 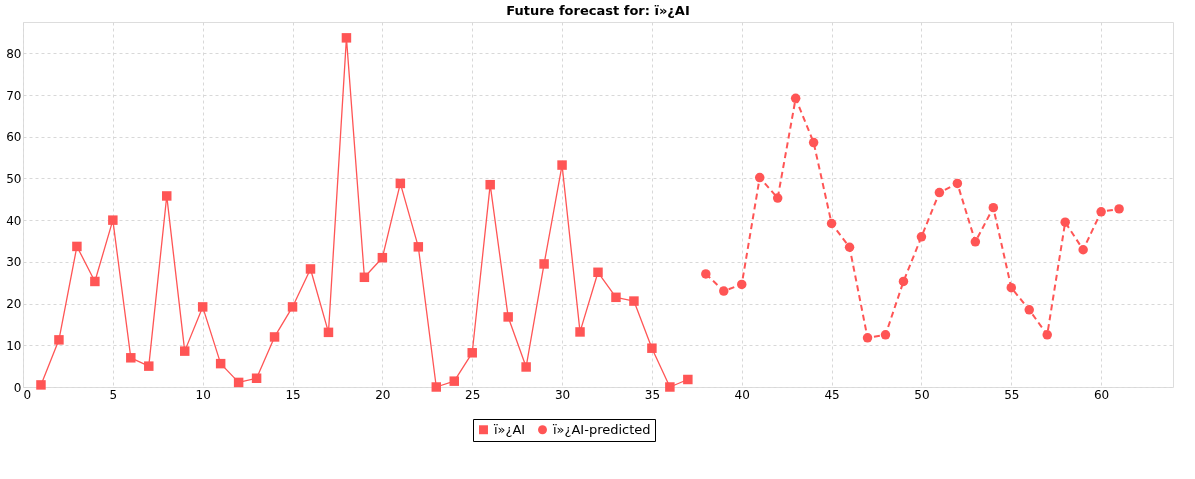 I want to click on y-tick-label: 40, so click(x=14, y=220).